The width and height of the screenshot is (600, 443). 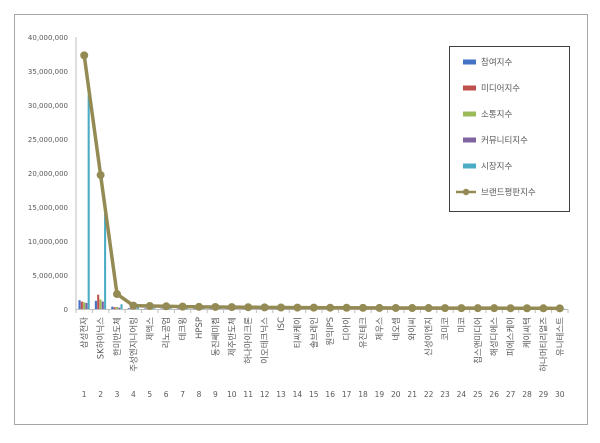 What do you see at coordinates (363, 332) in the screenshot?
I see `category-label: 유진테크` at bounding box center [363, 332].